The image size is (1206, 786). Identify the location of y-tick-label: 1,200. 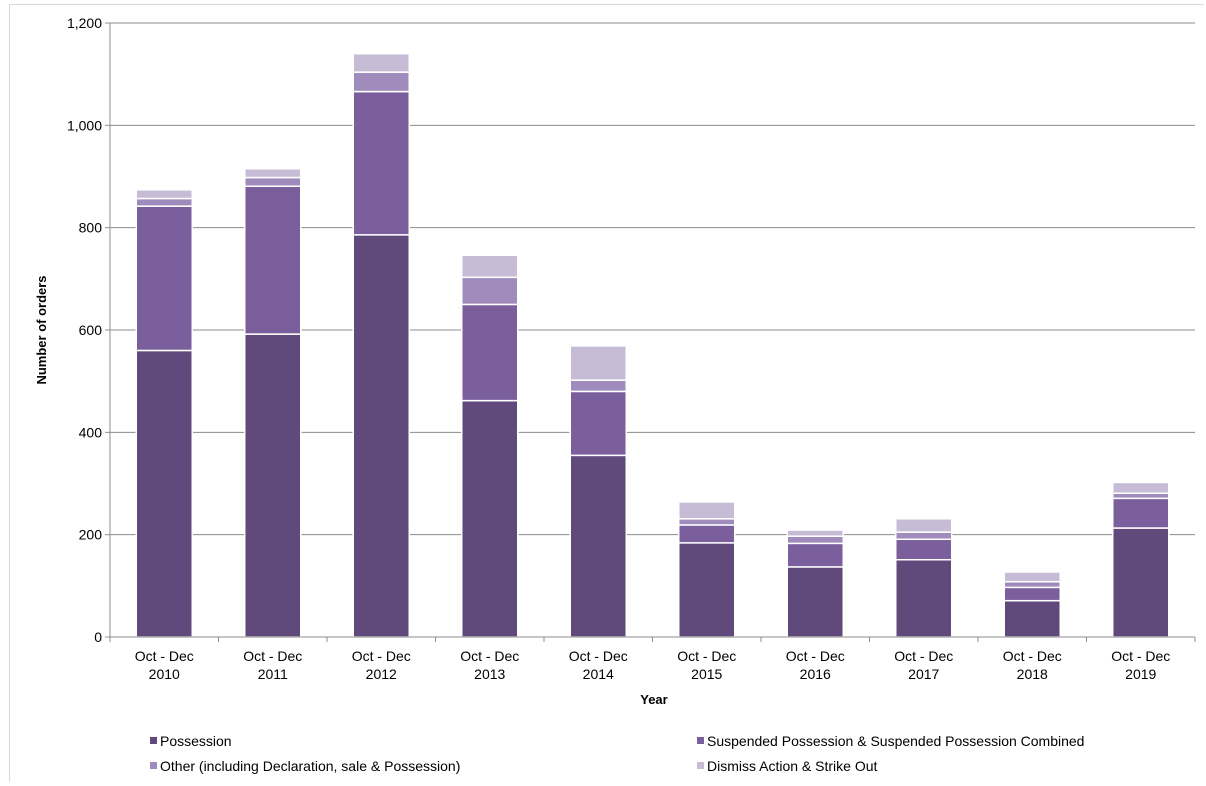
(84, 23).